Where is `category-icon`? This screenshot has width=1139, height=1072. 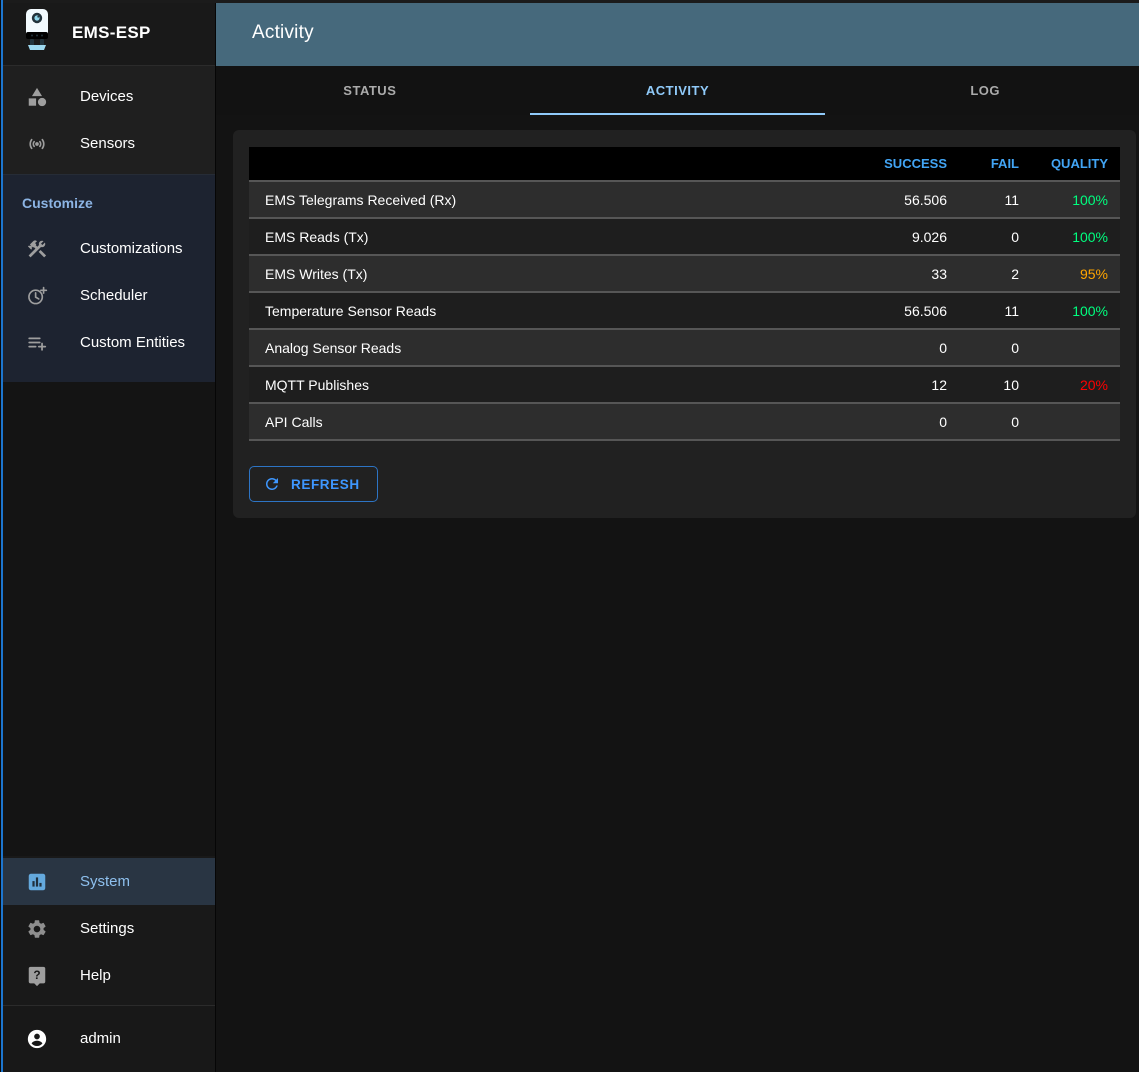
category-icon is located at coordinates (37, 97).